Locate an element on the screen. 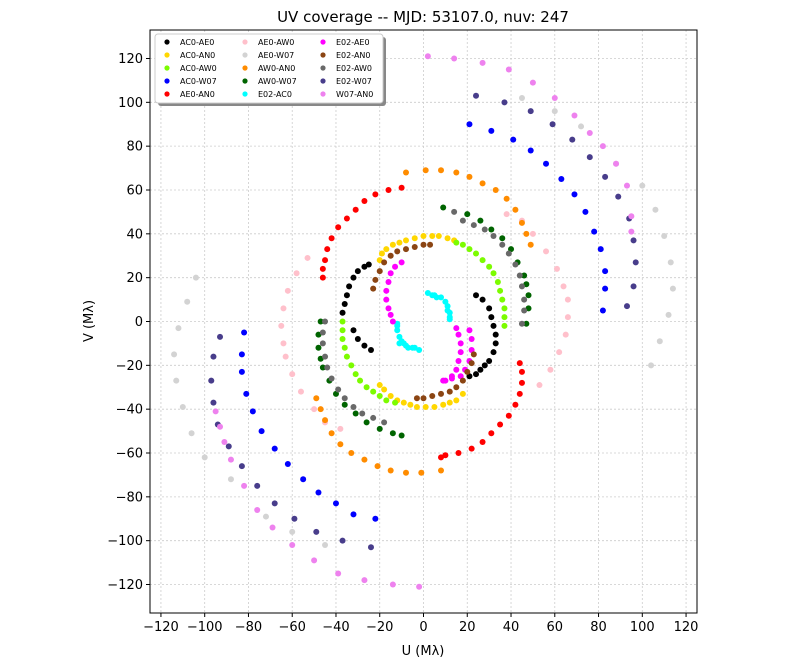 This screenshot has height=662, width=800. y-tick-label: −20 is located at coordinates (129, 366).